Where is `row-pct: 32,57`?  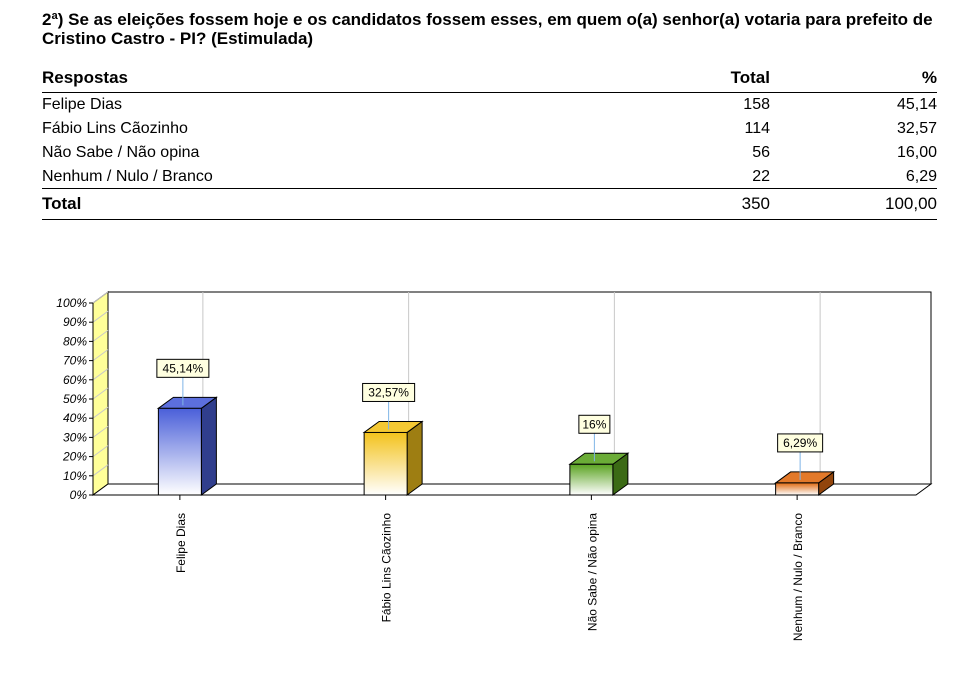
row-pct: 32,57 is located at coordinates (916, 128).